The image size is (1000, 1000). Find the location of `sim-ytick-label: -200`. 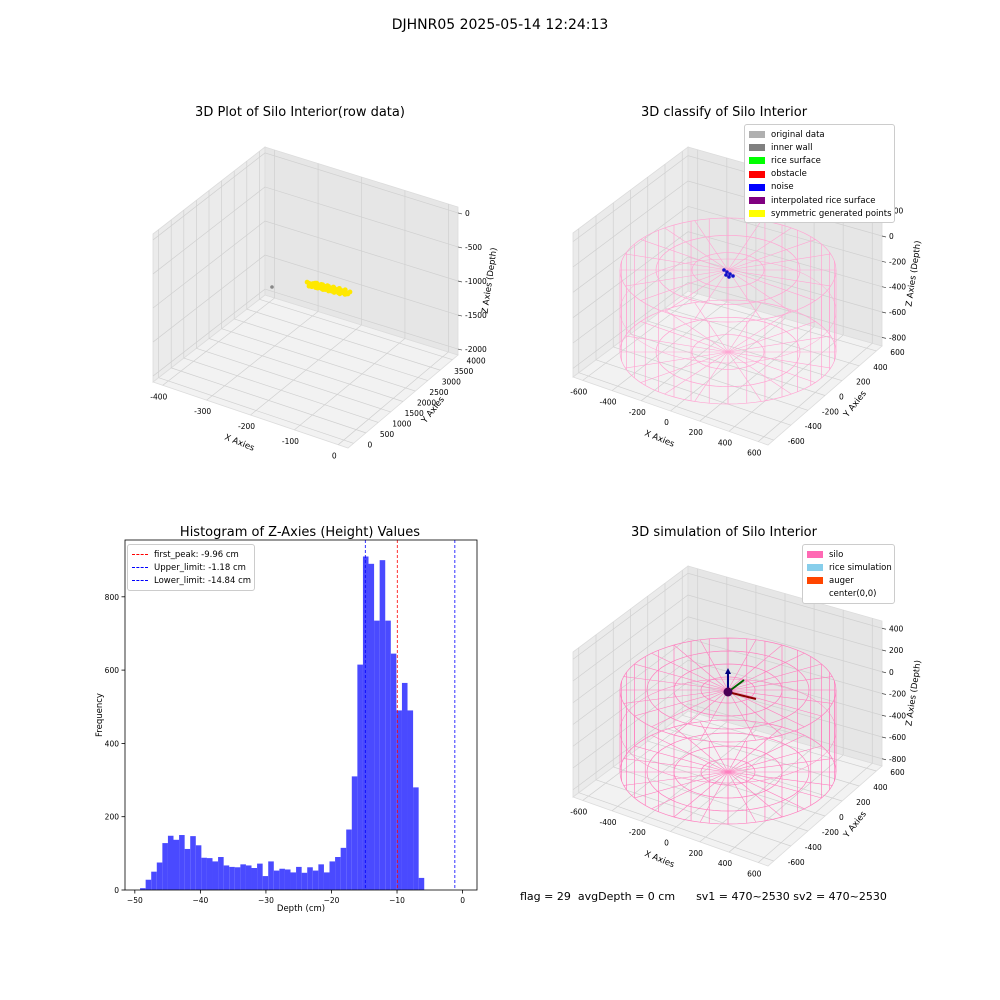

sim-ytick-label: -200 is located at coordinates (830, 832).